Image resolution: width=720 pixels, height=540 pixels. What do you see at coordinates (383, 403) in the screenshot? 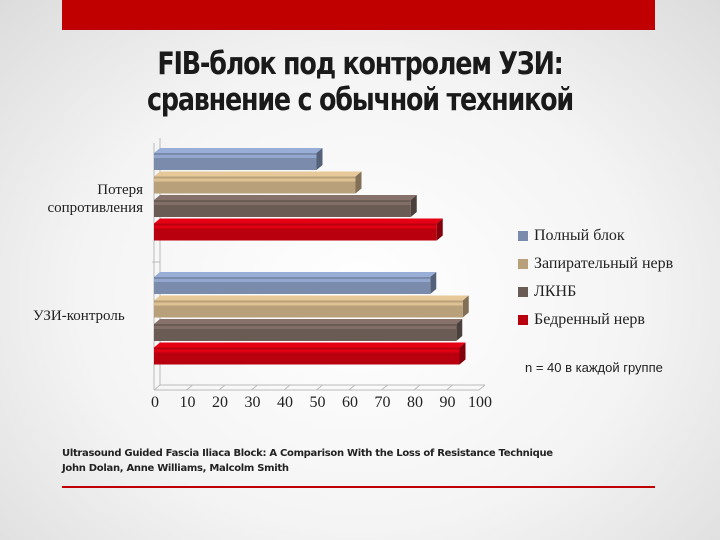
I see `x-tick-label-70: 70` at bounding box center [383, 403].